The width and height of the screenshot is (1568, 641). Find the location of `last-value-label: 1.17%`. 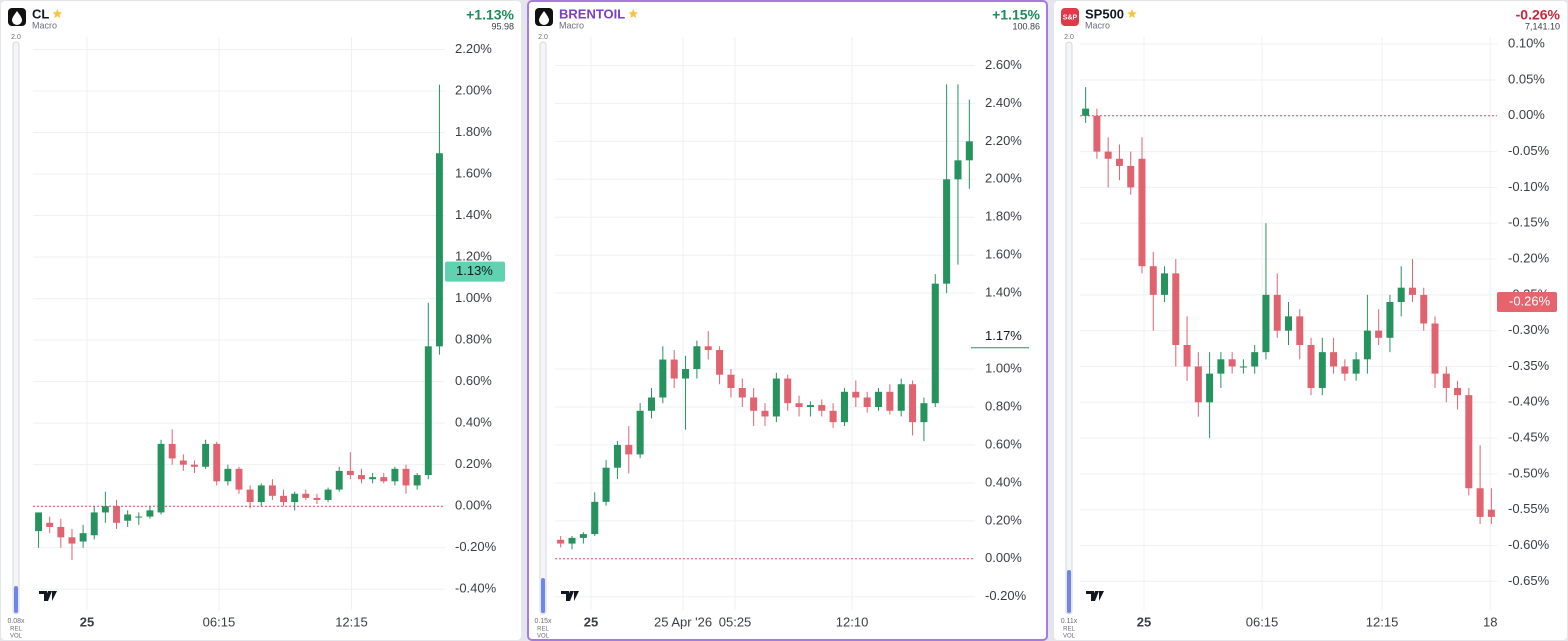

last-value-label: 1.17% is located at coordinates (1003, 335).